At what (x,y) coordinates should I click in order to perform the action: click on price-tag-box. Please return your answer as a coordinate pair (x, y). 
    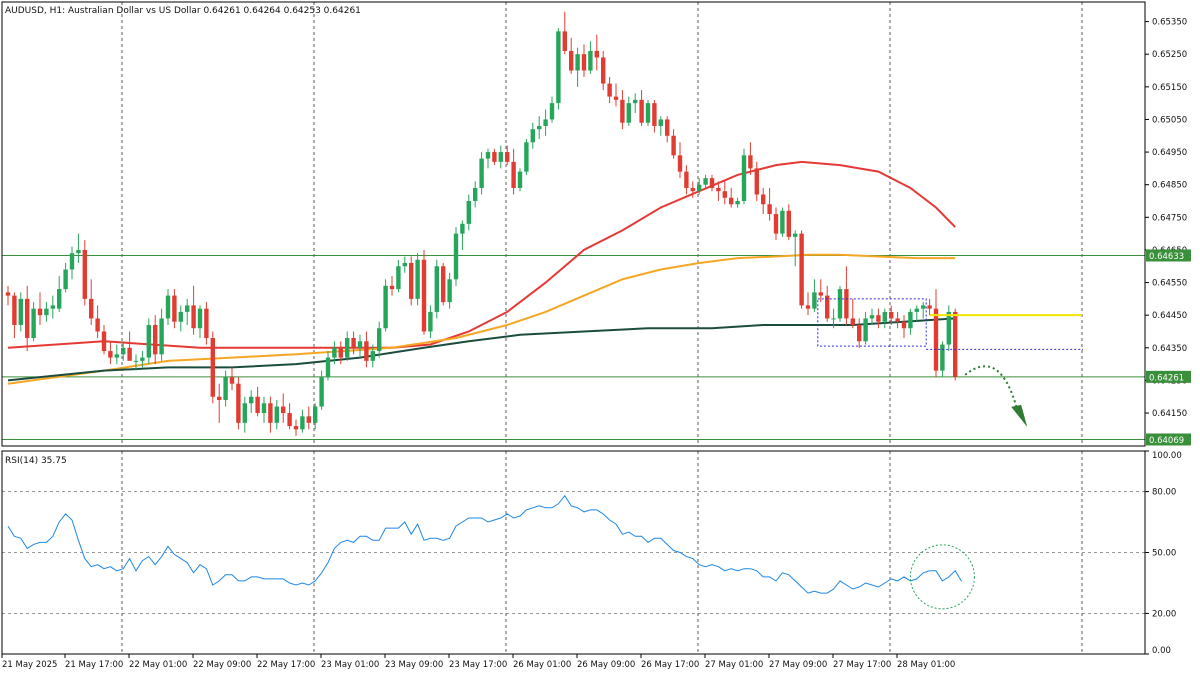
    Looking at the image, I should click on (1168, 376).